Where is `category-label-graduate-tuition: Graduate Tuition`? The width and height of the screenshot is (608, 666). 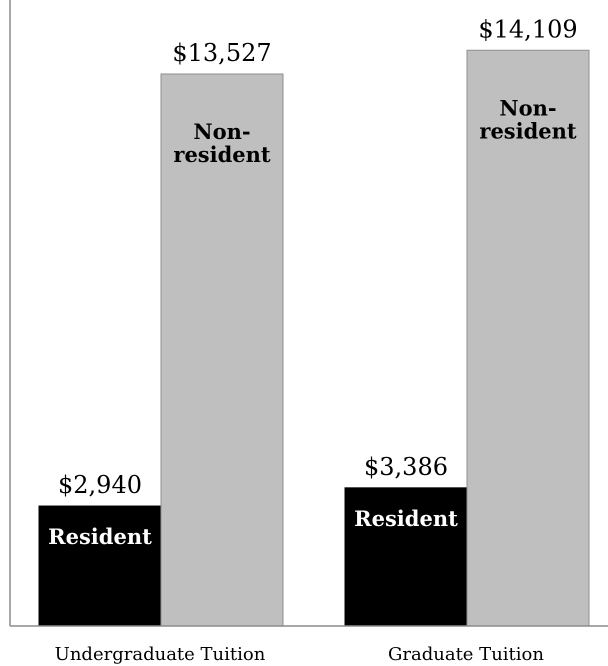
category-label-graduate-tuition: Graduate Tuition is located at coordinates (466, 654).